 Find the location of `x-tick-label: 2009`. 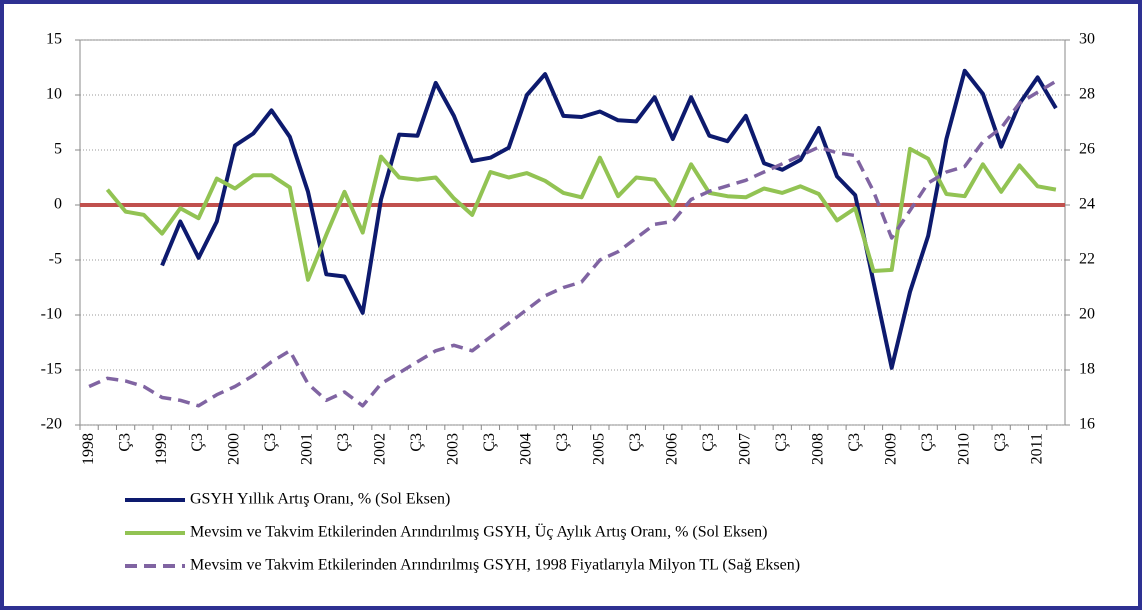

x-tick-label: 2009 is located at coordinates (890, 449).